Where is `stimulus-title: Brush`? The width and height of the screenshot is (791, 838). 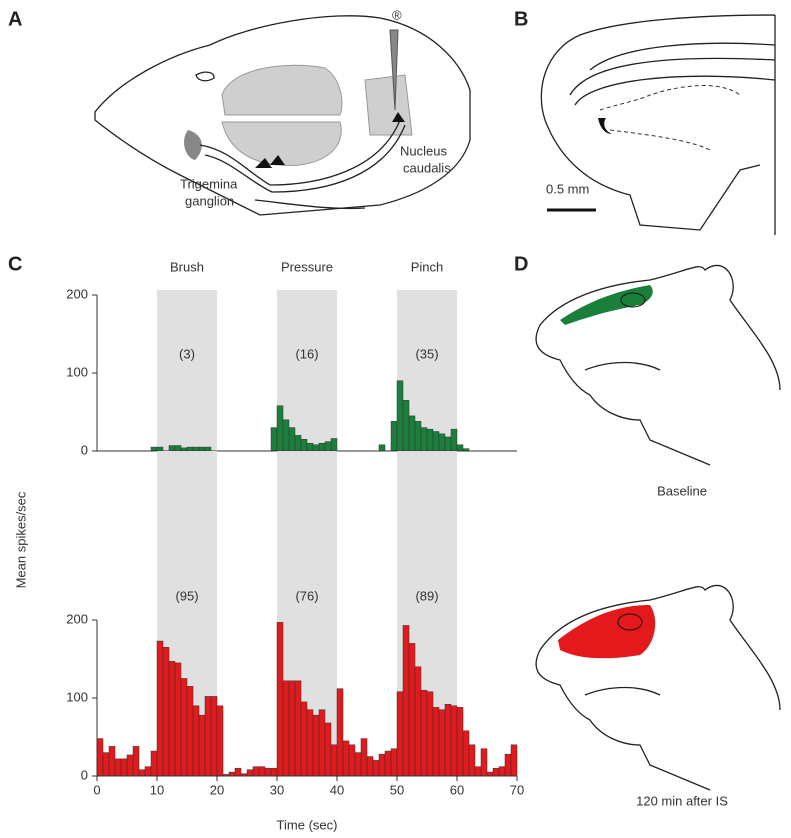 stimulus-title: Brush is located at coordinates (187, 266).